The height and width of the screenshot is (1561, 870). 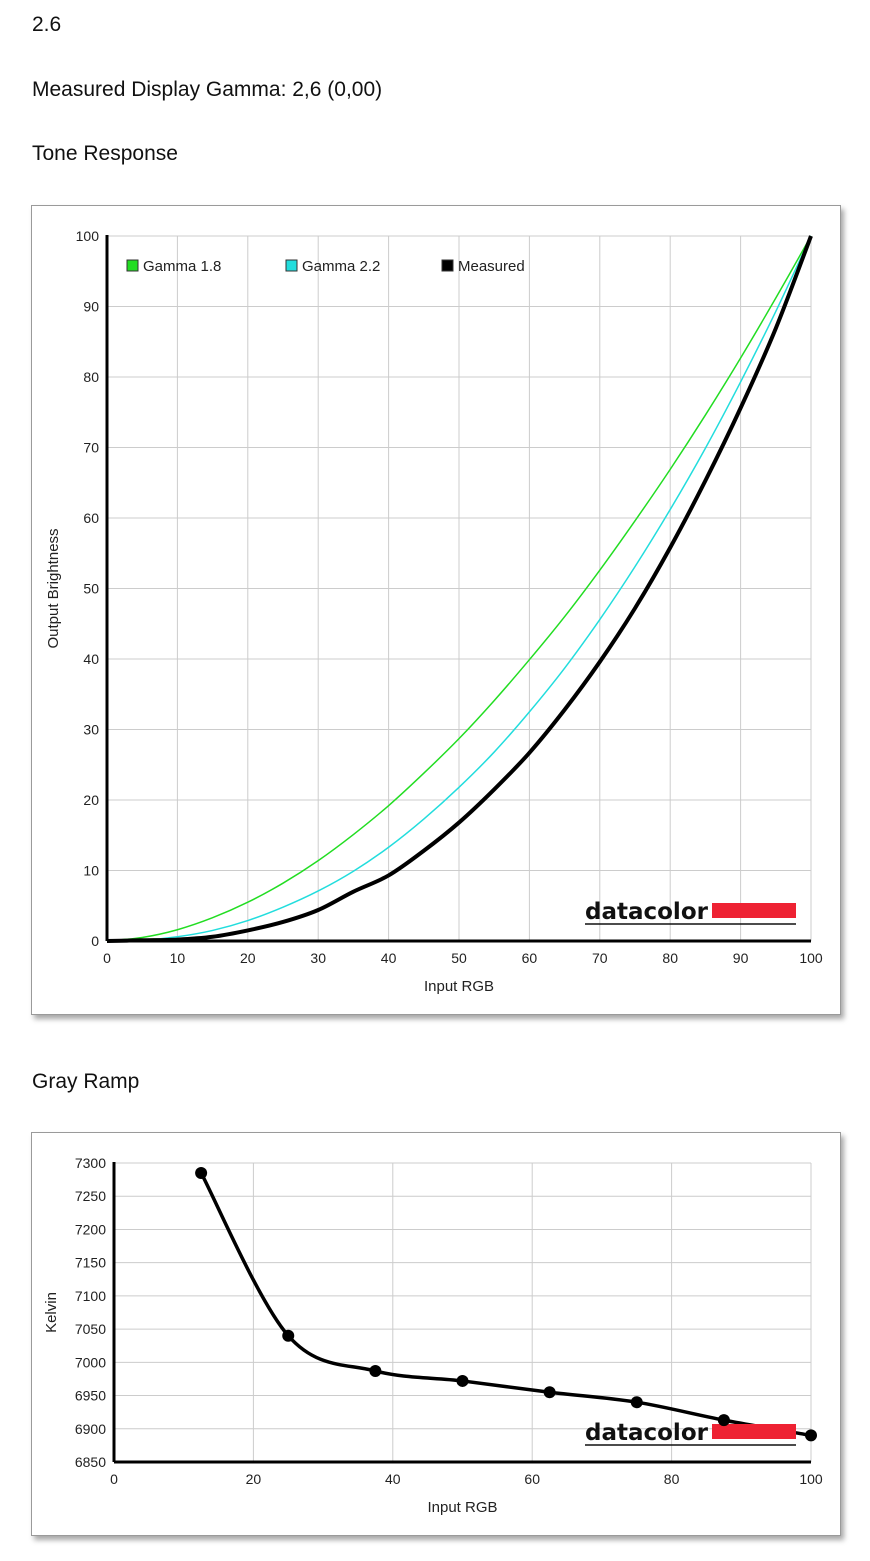 What do you see at coordinates (600, 958) in the screenshot?
I see `x-tick-label: 70` at bounding box center [600, 958].